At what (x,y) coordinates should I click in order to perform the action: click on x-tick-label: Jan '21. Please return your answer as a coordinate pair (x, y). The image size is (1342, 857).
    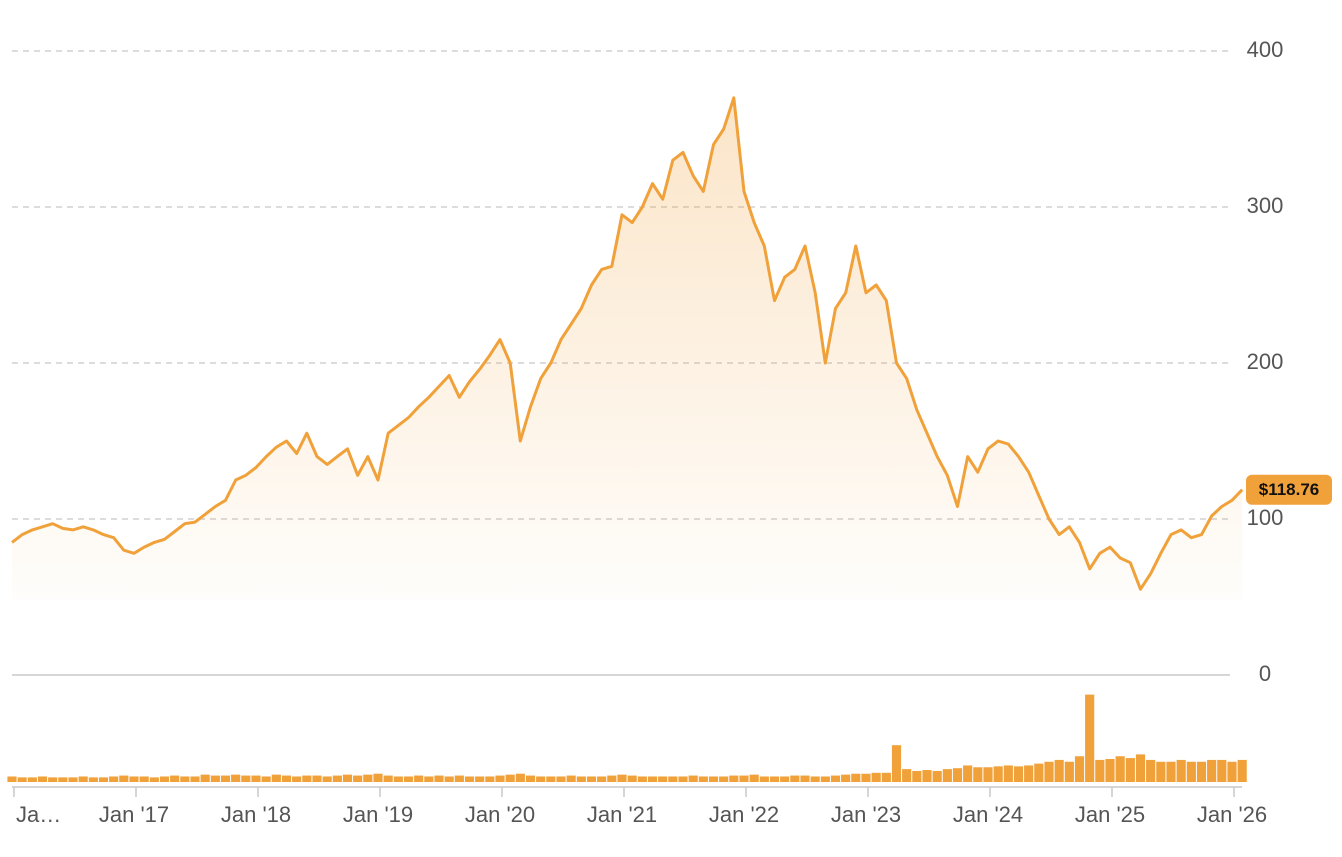
    Looking at the image, I should click on (622, 814).